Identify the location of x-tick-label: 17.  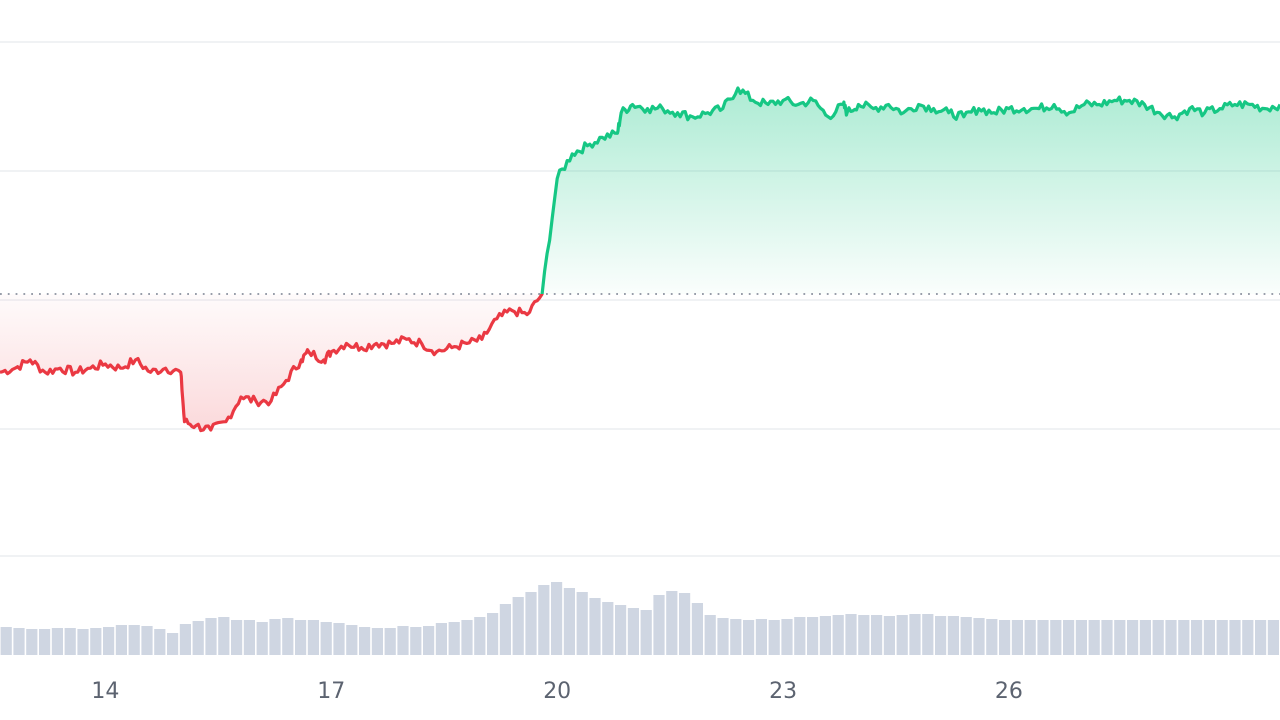
(331, 691).